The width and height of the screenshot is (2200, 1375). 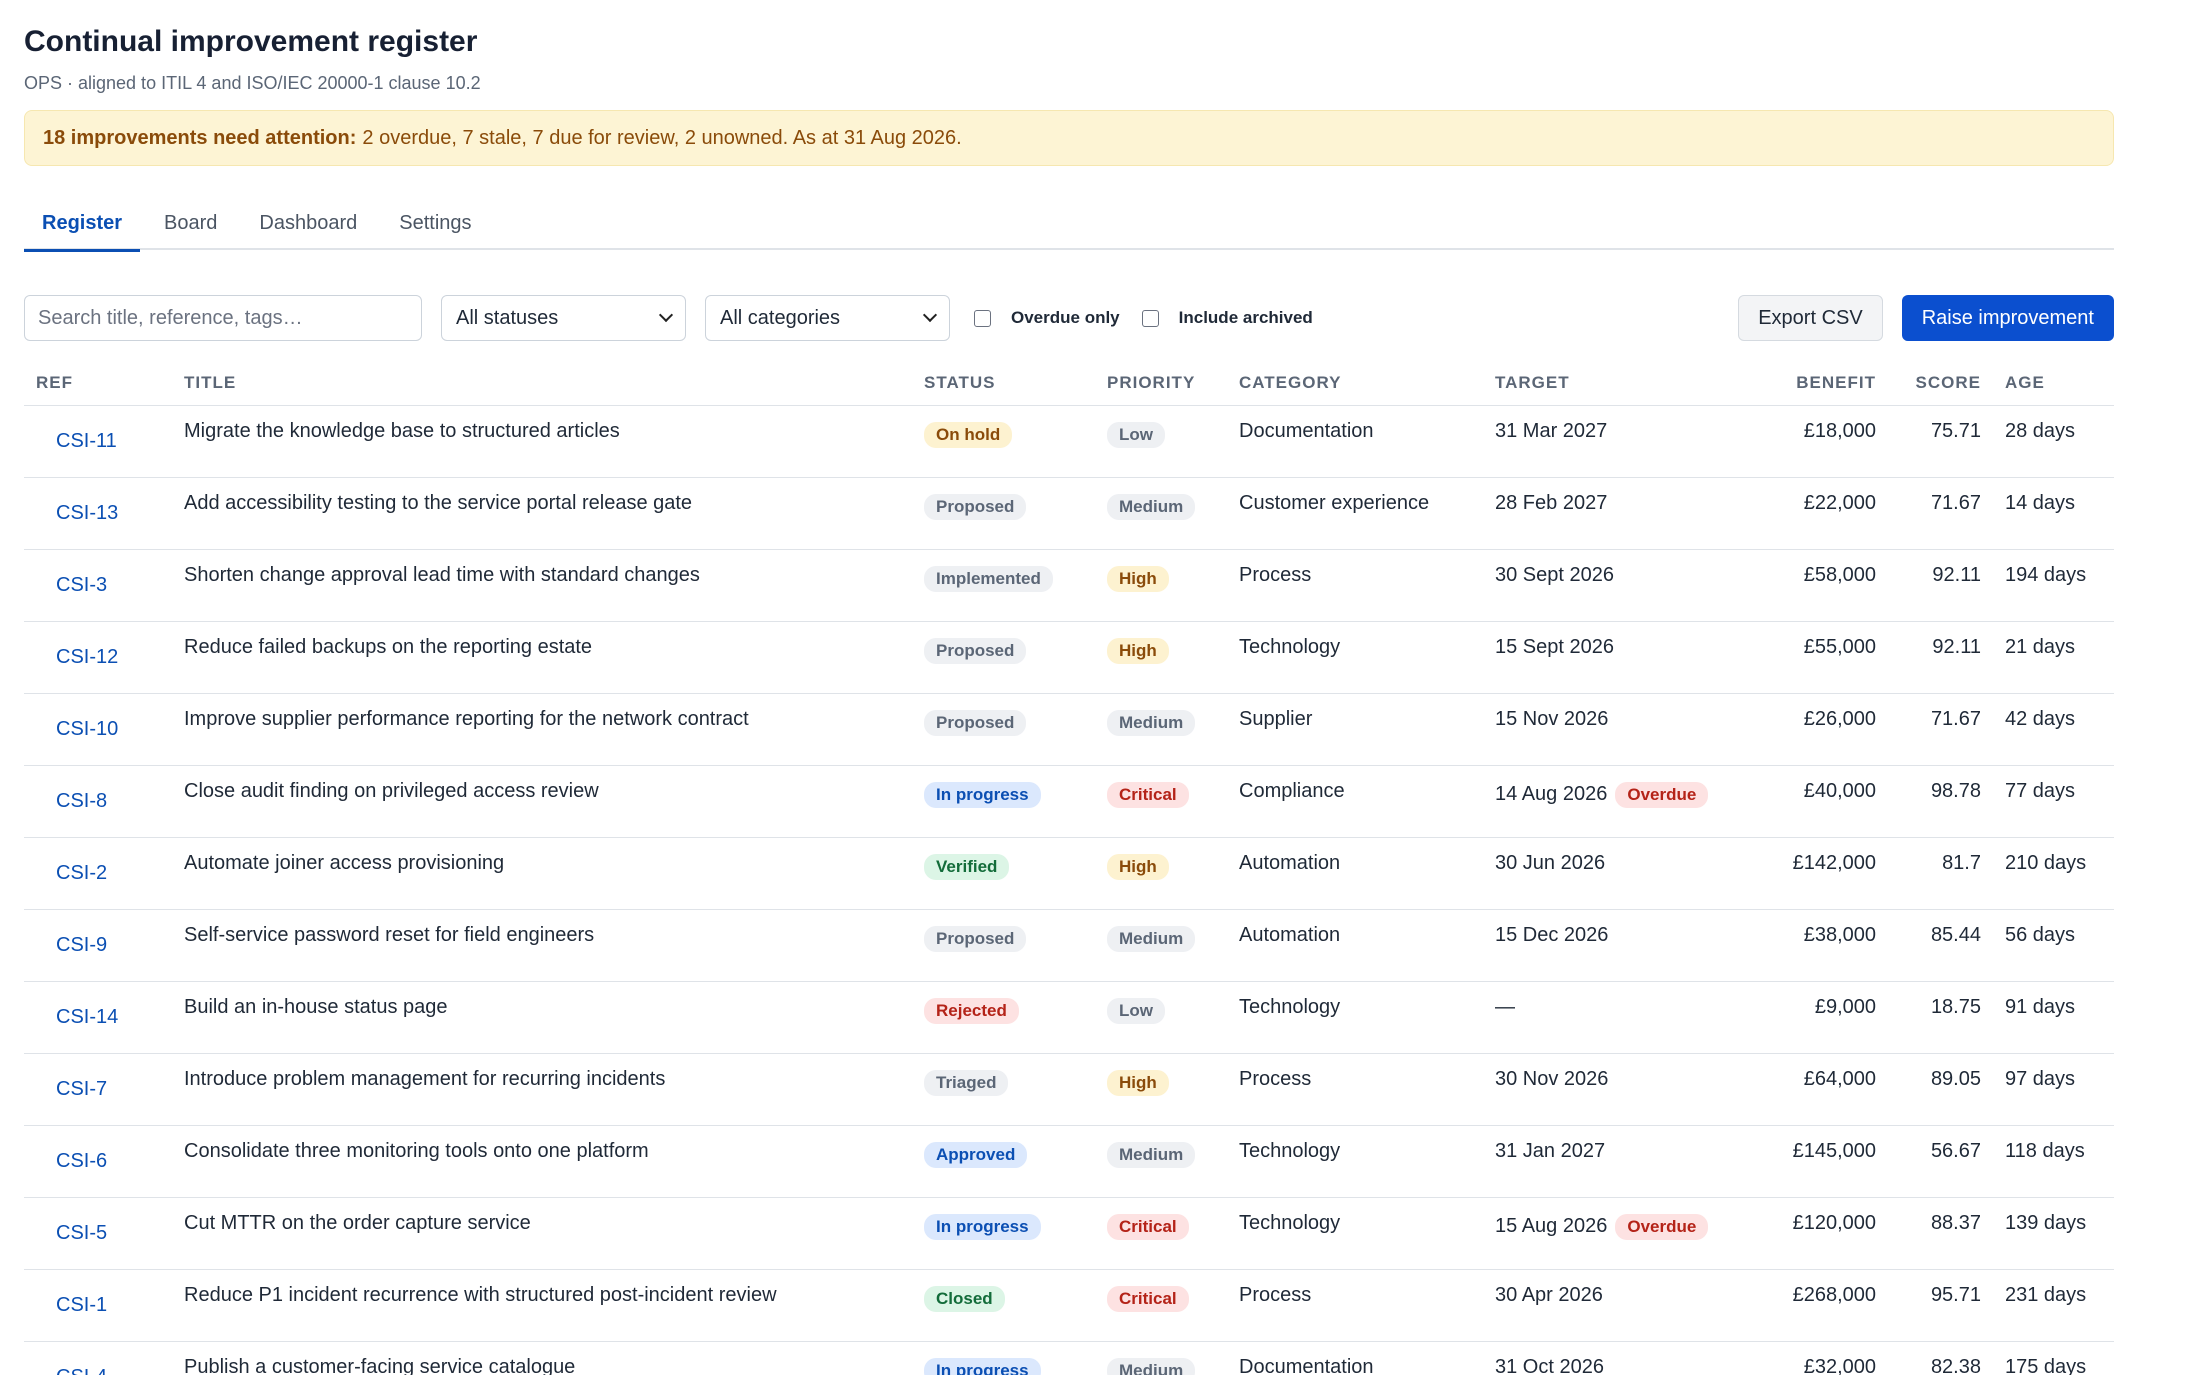 What do you see at coordinates (82, 584) in the screenshot?
I see `ref-link: CSI-3` at bounding box center [82, 584].